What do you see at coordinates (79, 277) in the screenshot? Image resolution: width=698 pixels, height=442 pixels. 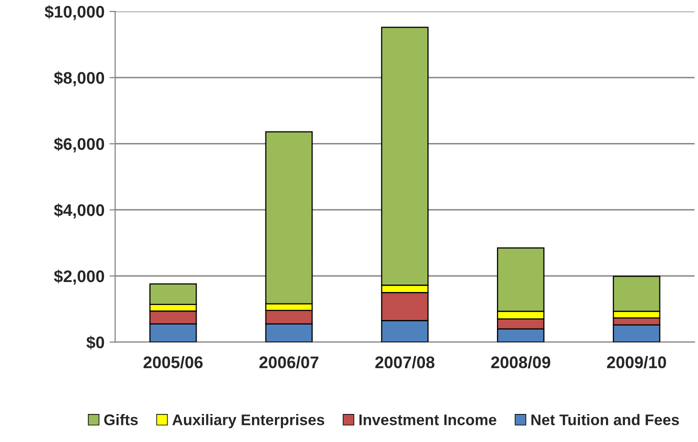 I see `y-tick-label: $2,000` at bounding box center [79, 277].